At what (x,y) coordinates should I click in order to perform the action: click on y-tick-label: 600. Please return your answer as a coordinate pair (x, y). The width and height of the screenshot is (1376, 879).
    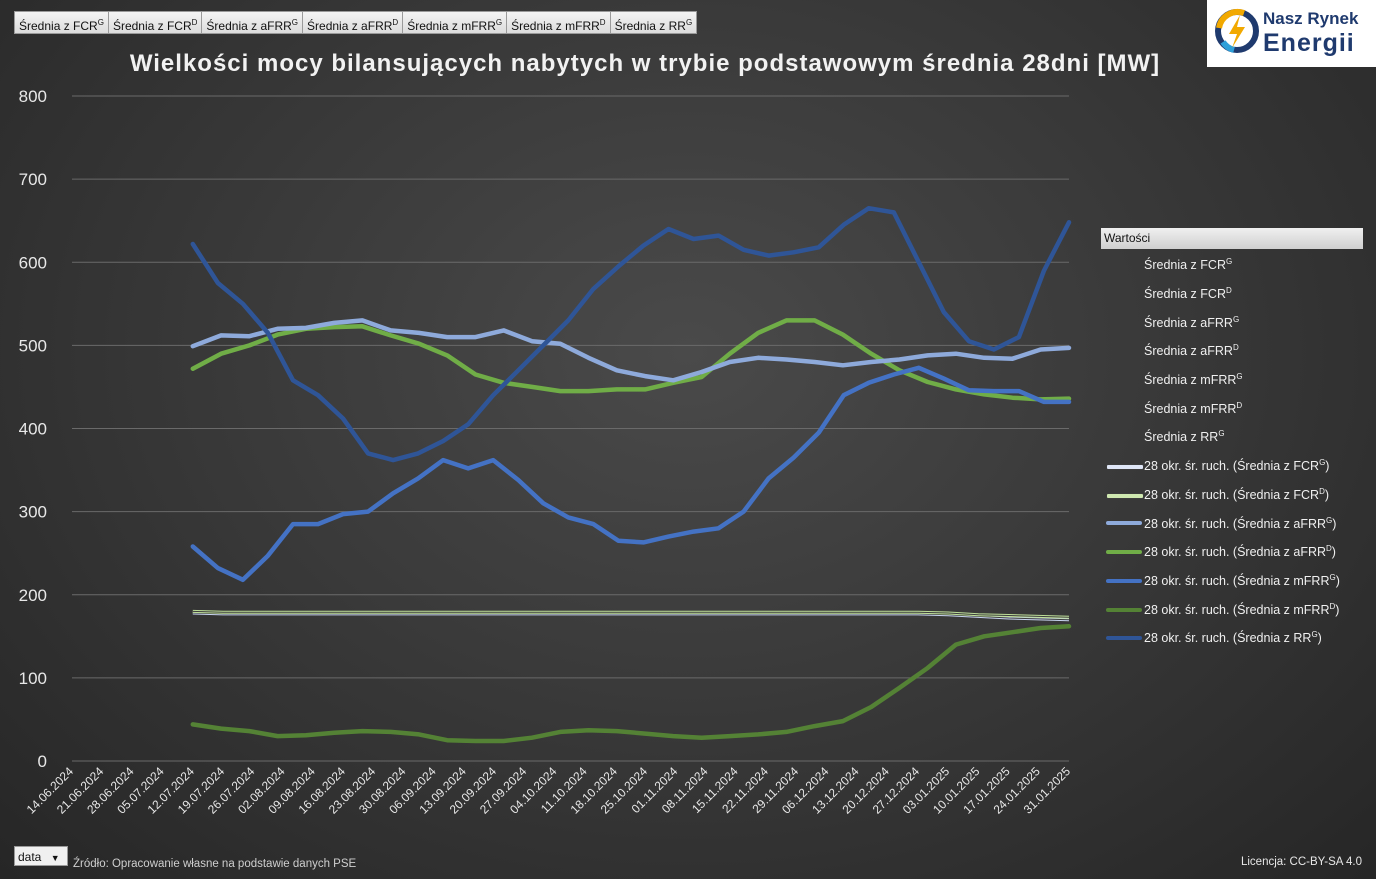
    Looking at the image, I should click on (33, 262).